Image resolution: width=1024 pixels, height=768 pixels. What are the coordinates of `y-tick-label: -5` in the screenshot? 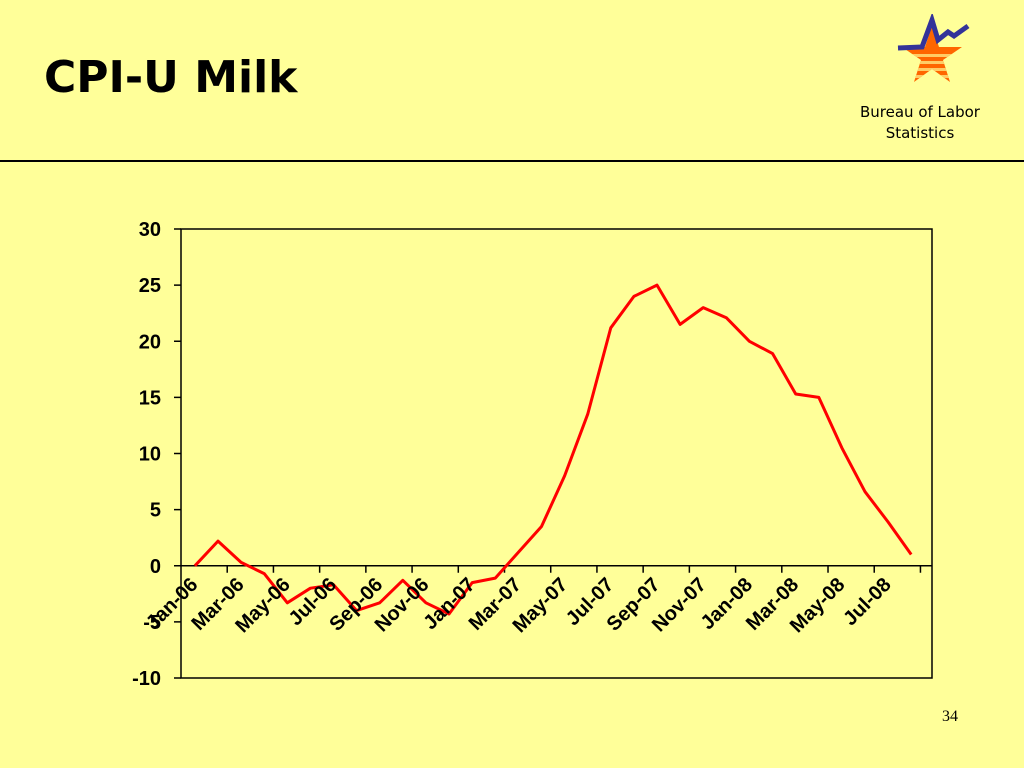 It's located at (152, 623).